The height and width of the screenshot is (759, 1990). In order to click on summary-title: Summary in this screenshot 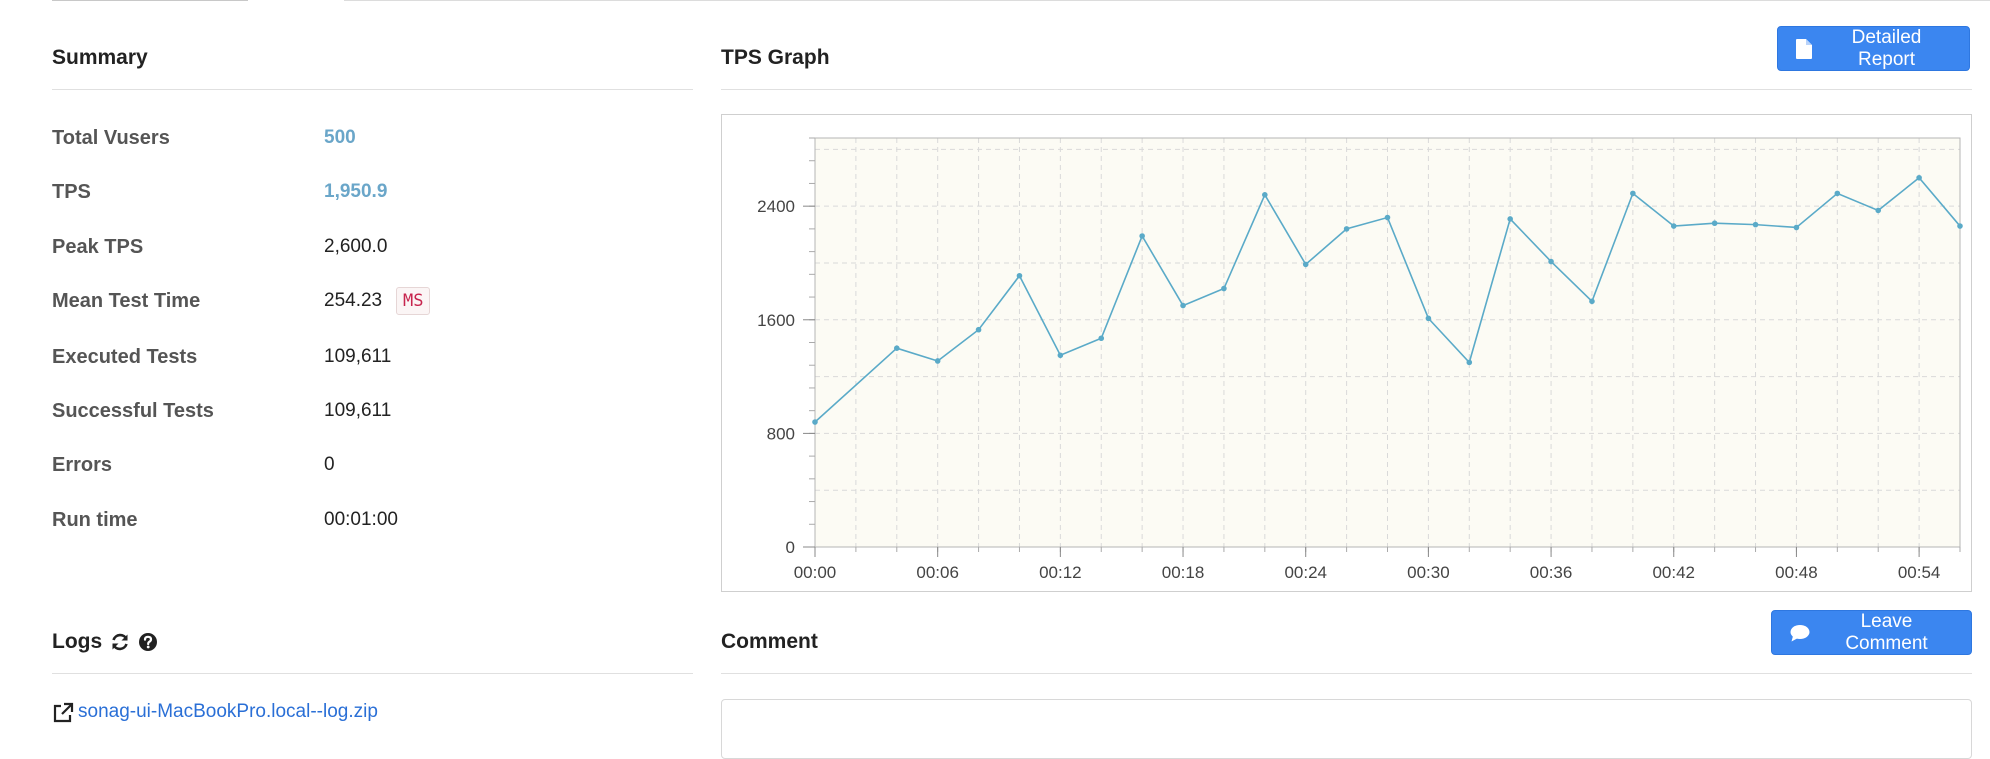, I will do `click(100, 57)`.